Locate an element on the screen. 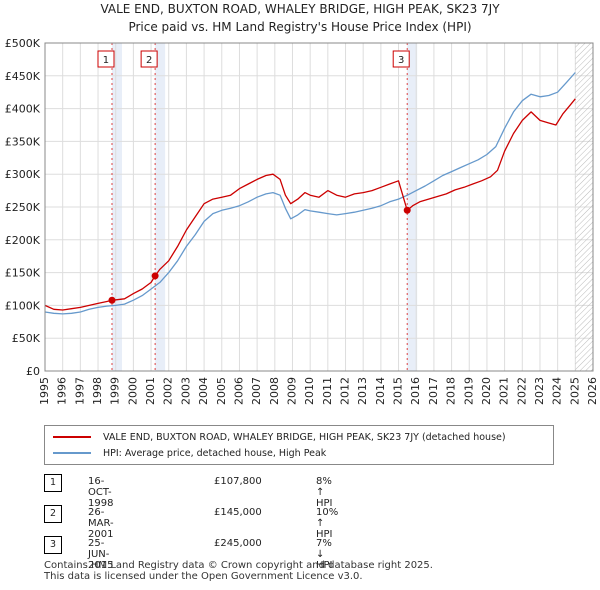  x-tick-label: 2008 is located at coordinates (274, 391).